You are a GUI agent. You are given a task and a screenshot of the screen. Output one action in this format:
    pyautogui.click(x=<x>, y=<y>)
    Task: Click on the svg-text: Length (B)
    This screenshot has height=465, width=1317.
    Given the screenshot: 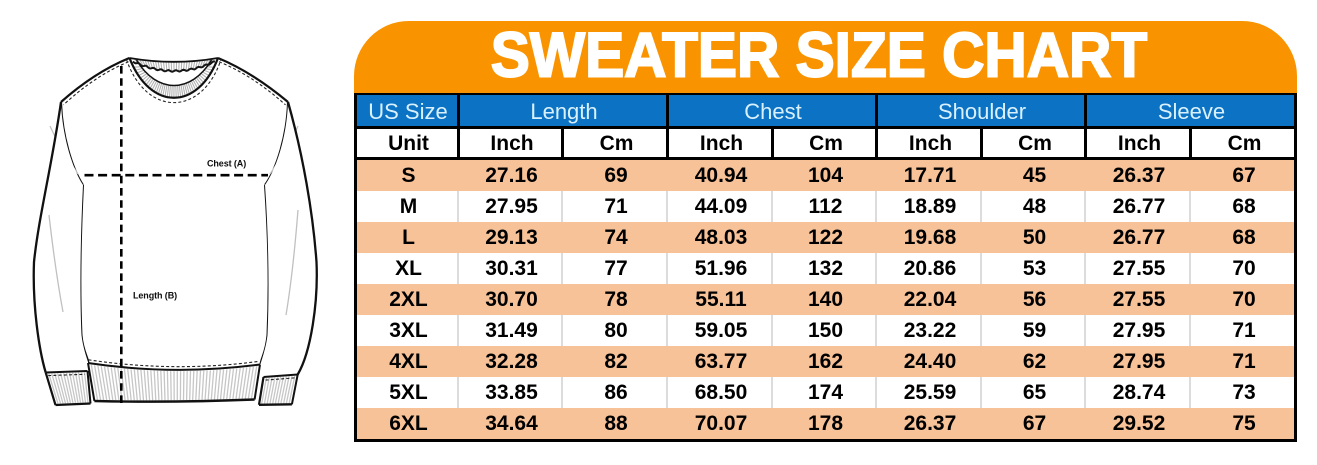 What is the action you would take?
    pyautogui.click(x=155, y=296)
    